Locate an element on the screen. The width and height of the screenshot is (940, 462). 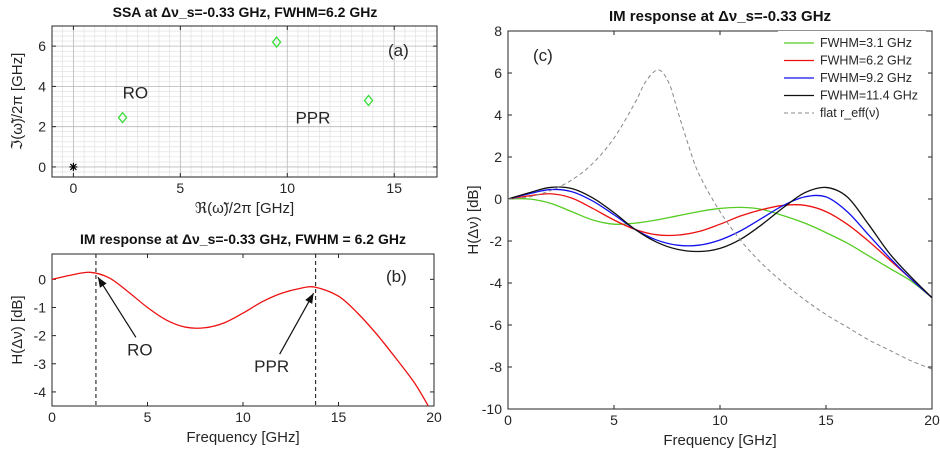
panel-tag: (c) is located at coordinates (543, 55).